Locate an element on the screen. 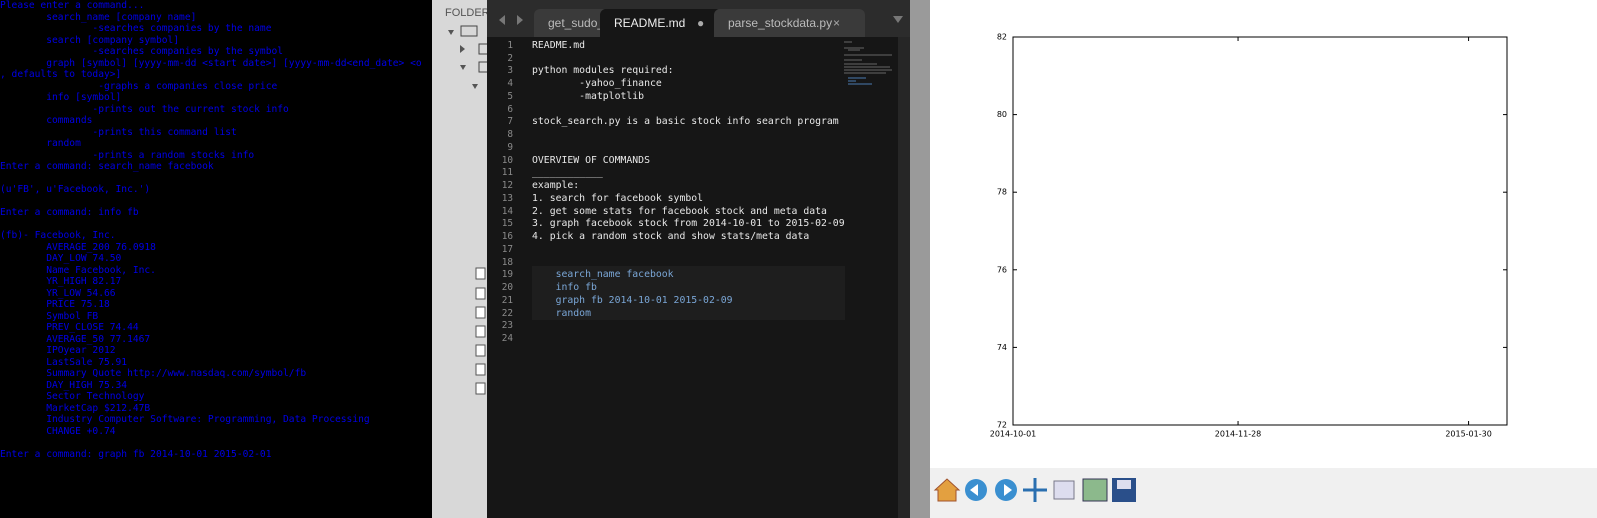  terminal-line: PRICE 75.18 is located at coordinates (55, 304).